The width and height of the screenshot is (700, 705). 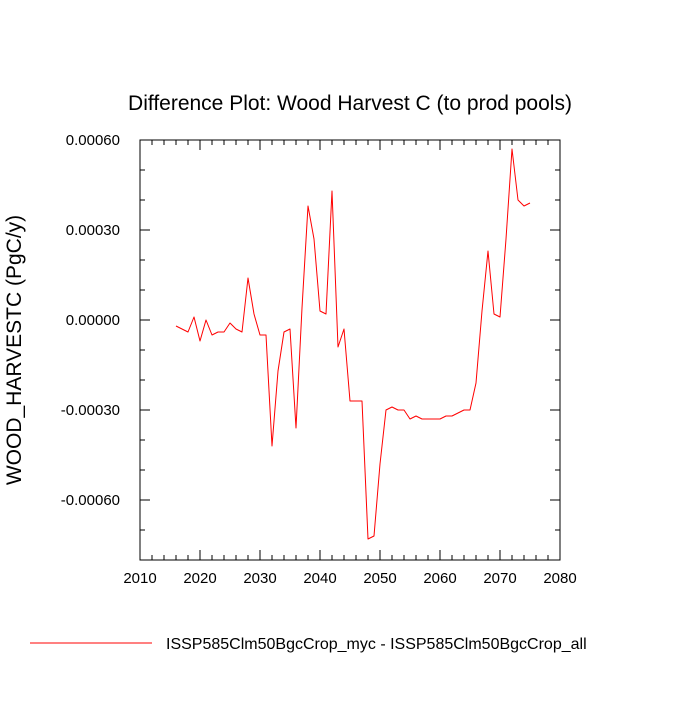 What do you see at coordinates (499, 578) in the screenshot?
I see `x-tick-label: 2070` at bounding box center [499, 578].